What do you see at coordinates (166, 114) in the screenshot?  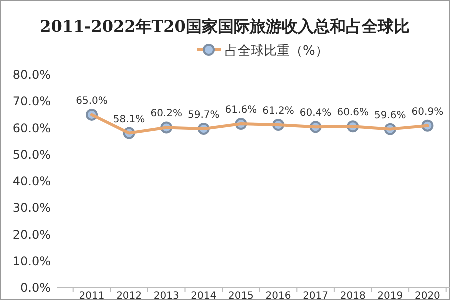 I see `data-label: 60.2%` at bounding box center [166, 114].